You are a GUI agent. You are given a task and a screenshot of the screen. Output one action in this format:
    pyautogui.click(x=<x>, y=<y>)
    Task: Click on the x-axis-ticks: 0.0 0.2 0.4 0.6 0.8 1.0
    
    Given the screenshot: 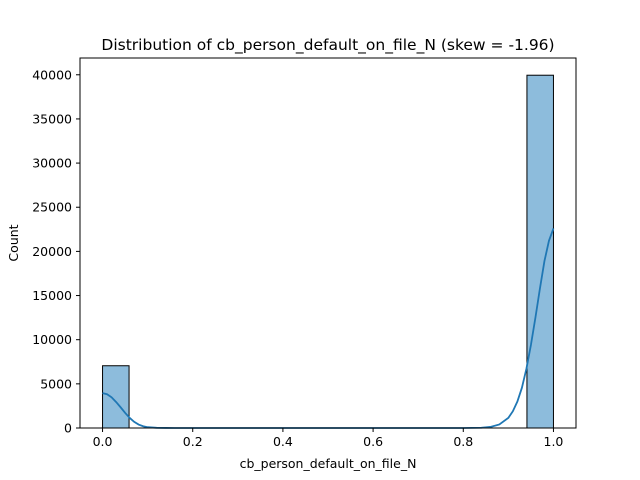 What is the action you would take?
    pyautogui.click(x=328, y=438)
    